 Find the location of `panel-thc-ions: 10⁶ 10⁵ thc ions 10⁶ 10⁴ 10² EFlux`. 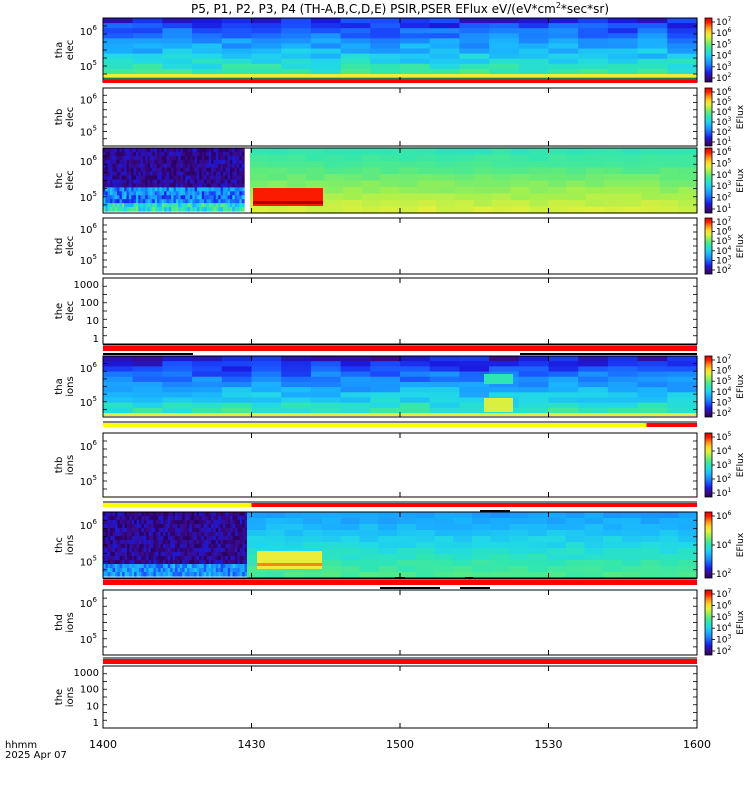

panel-thc-ions: 10⁶ 10⁵ thc ions 10⁶ 10⁴ 10² EFlux is located at coordinates (400, 545).